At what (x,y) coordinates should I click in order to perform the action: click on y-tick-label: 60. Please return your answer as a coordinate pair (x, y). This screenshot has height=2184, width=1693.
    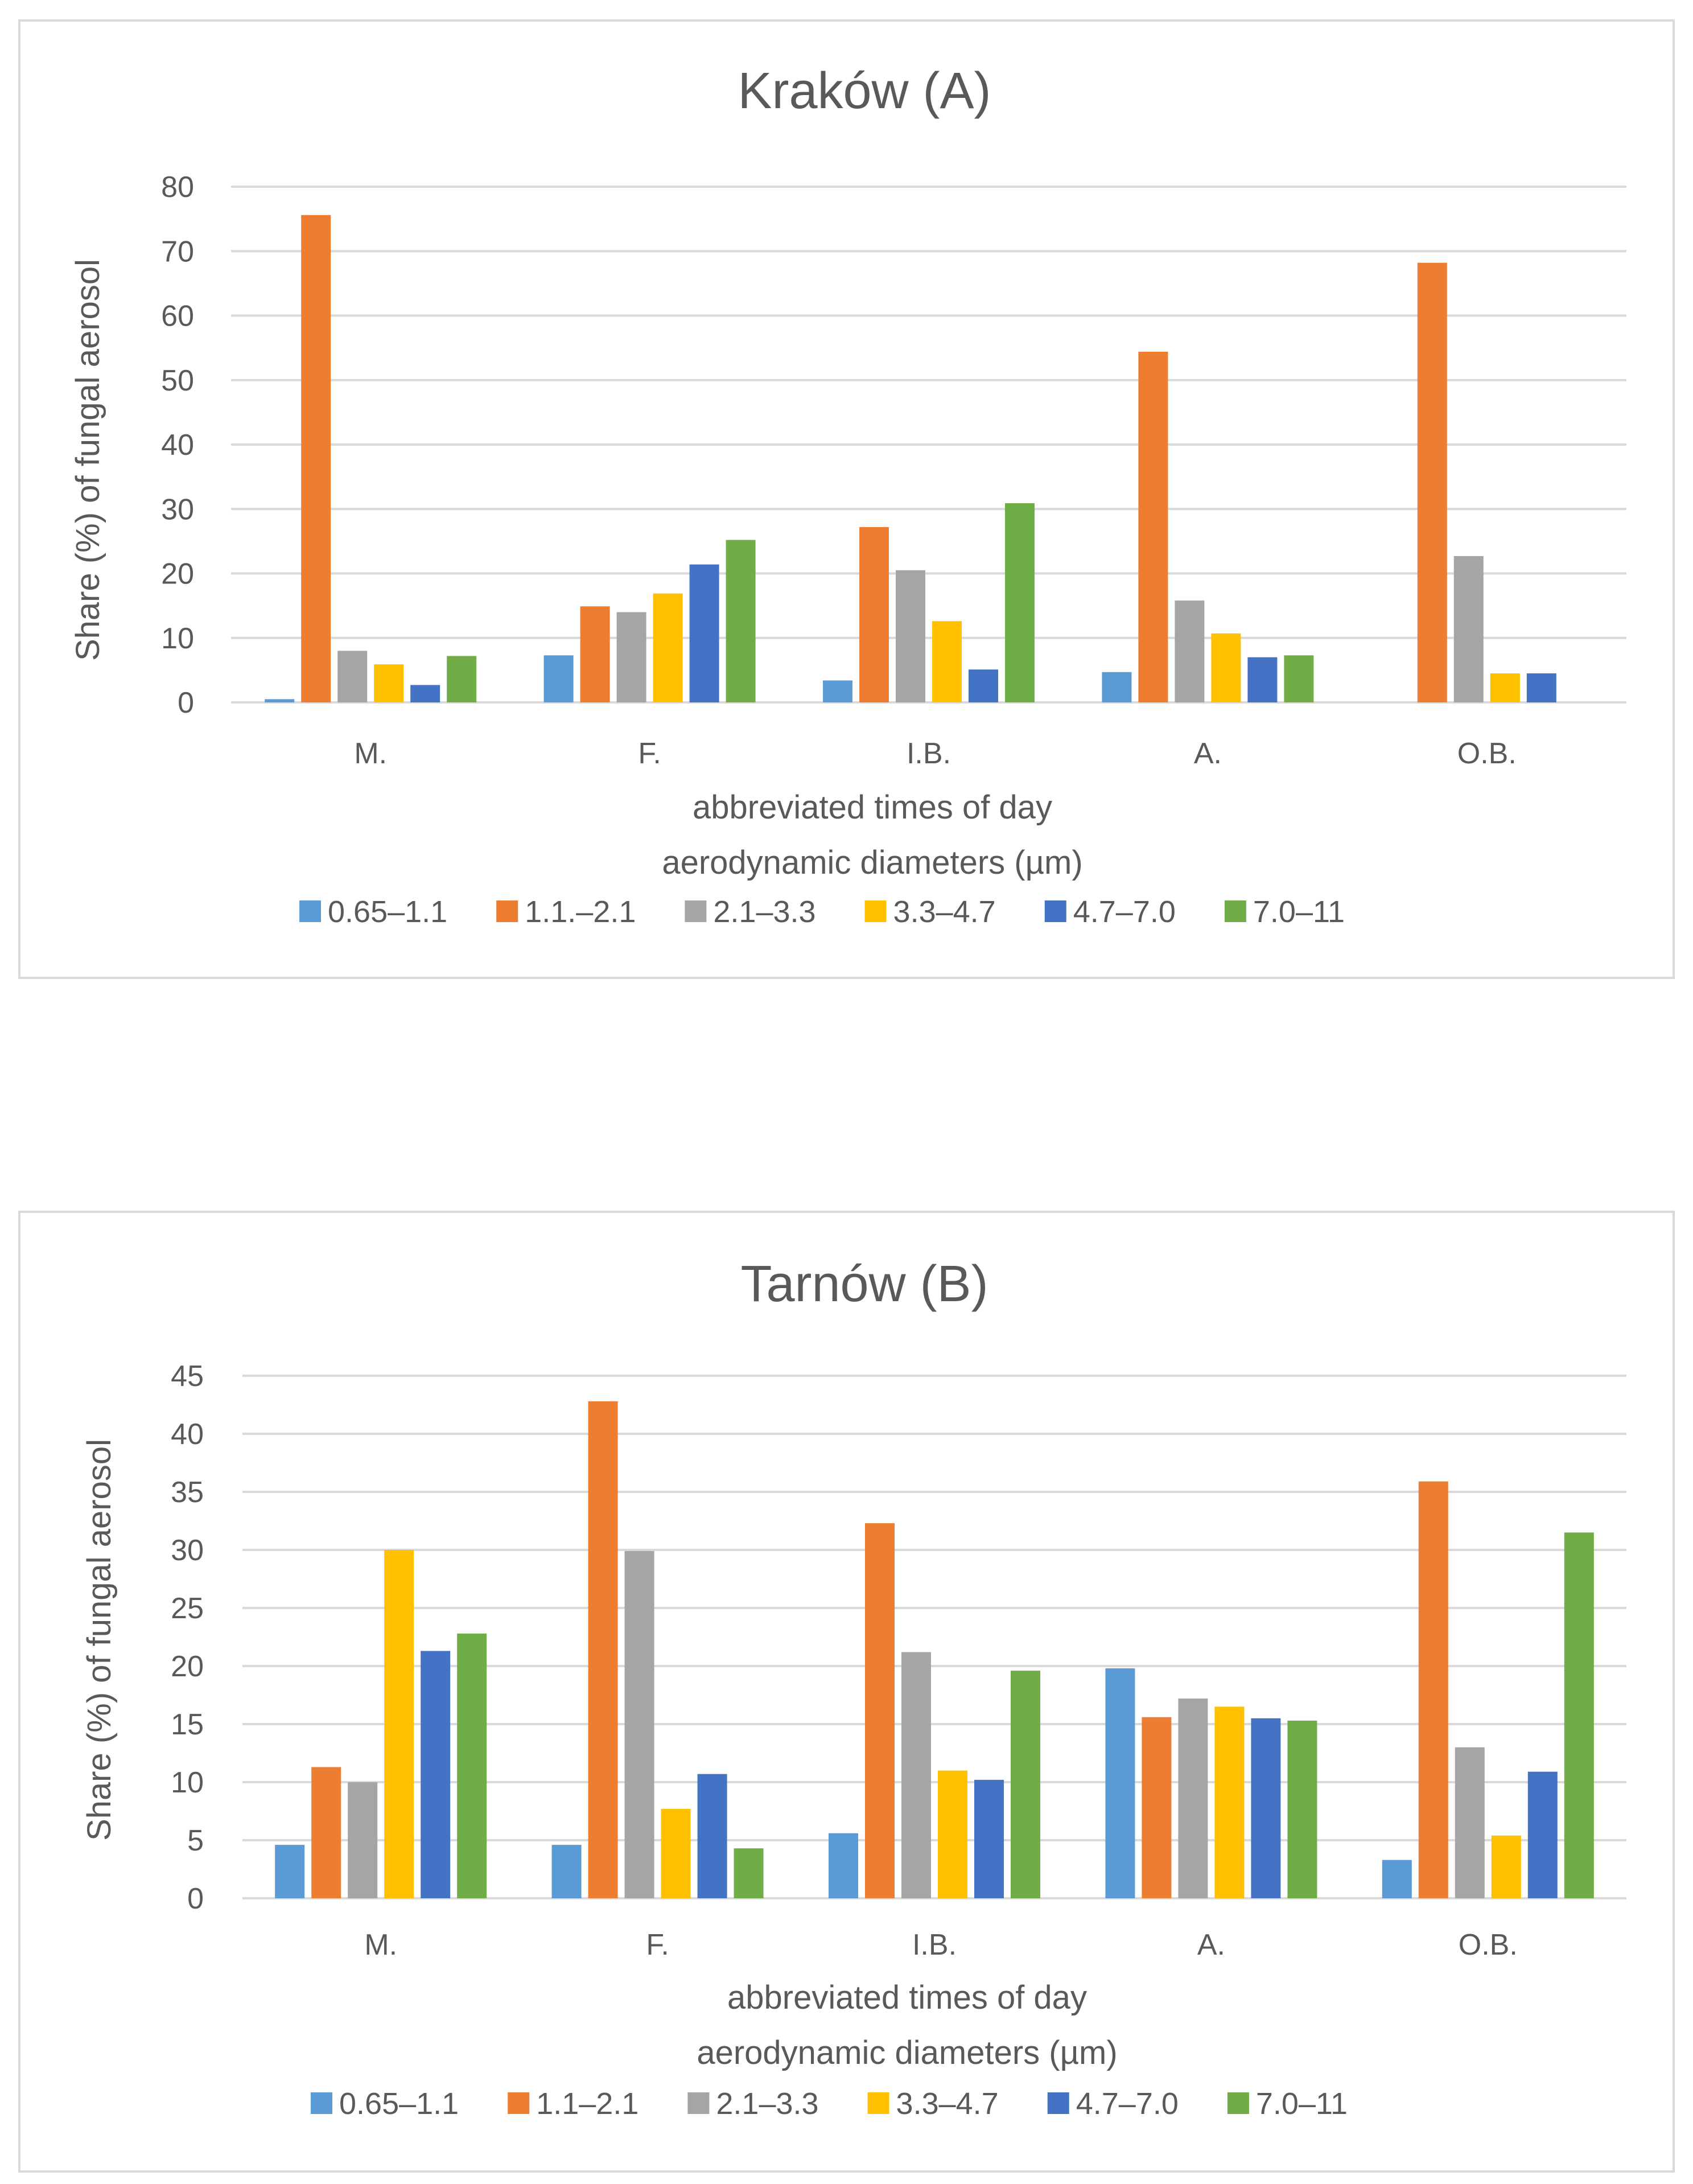
    Looking at the image, I should click on (177, 316).